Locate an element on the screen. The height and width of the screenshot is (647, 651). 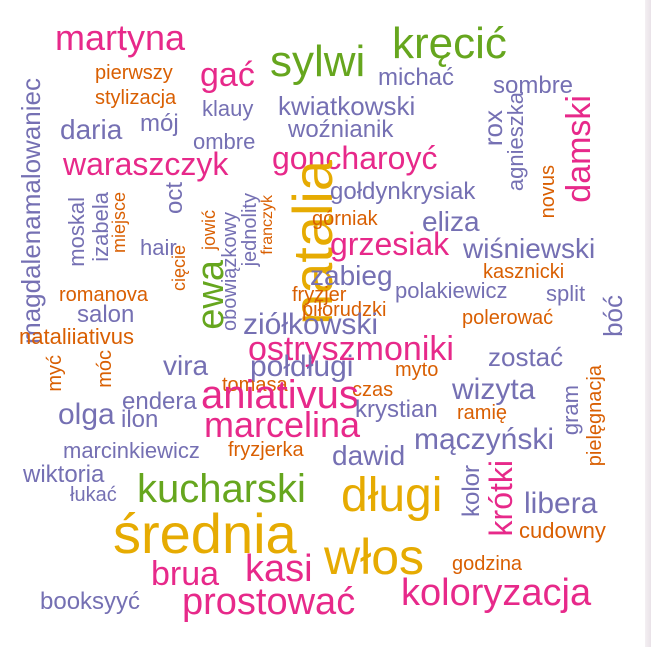
cloud-word: kręcić is located at coordinates (449, 43).